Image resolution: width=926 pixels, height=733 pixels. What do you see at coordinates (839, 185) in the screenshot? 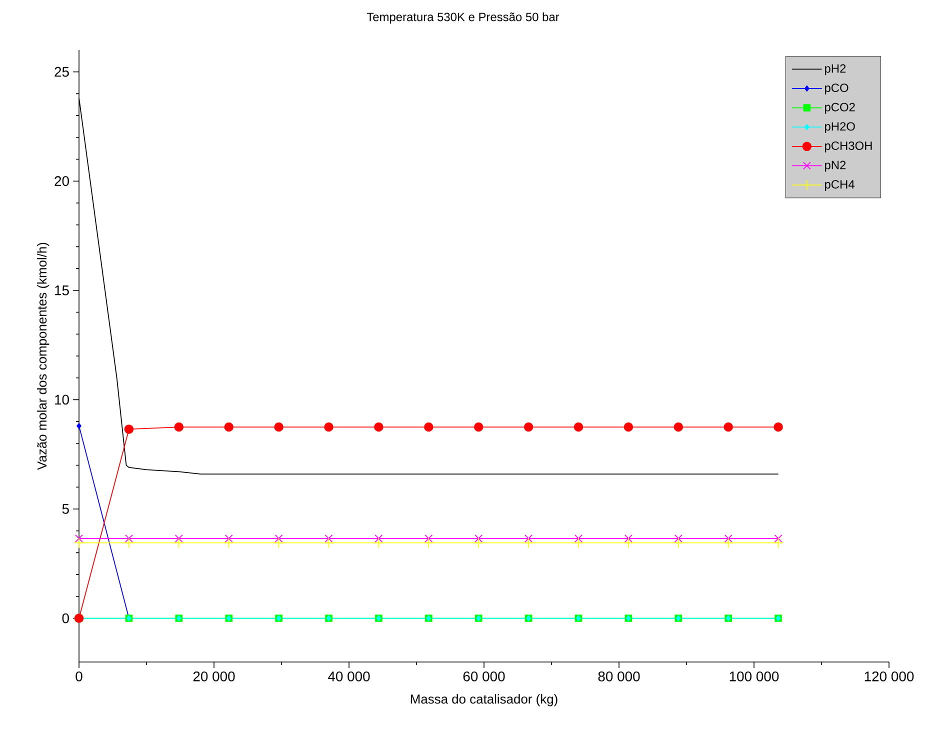
I see `legend-label: pCH4` at bounding box center [839, 185].